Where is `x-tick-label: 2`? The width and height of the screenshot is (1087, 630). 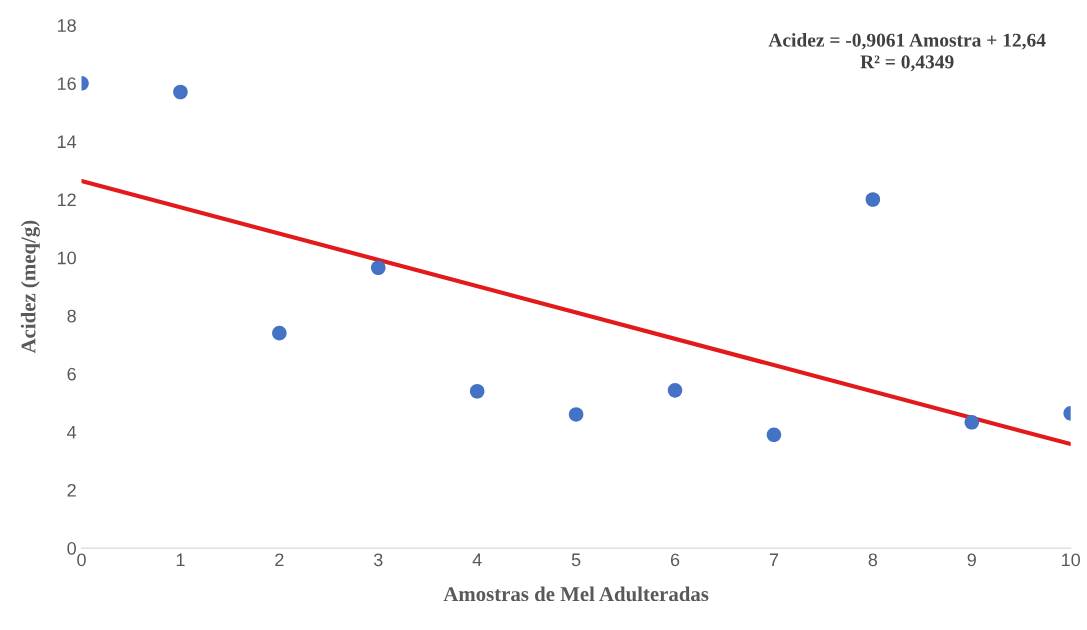 x-tick-label: 2 is located at coordinates (279, 560).